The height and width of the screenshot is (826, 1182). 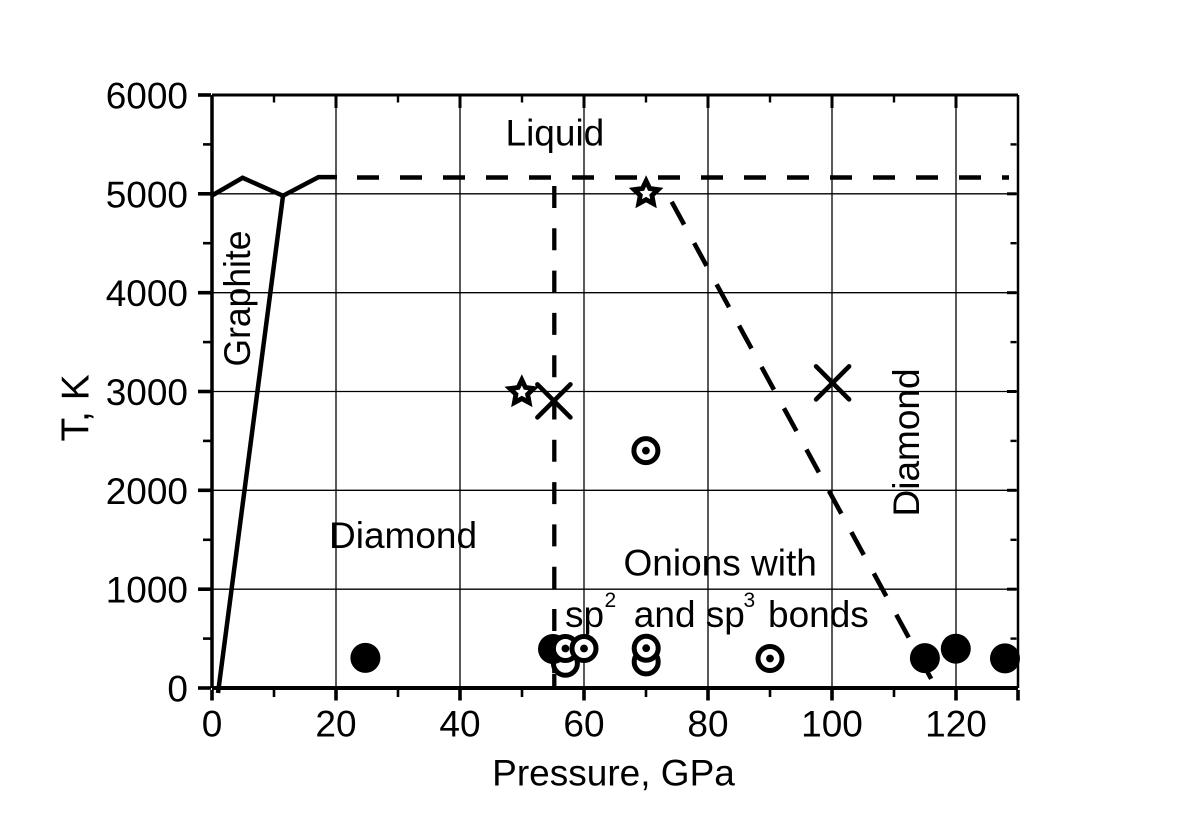 I want to click on svg-text: Liquid, so click(x=555, y=132).